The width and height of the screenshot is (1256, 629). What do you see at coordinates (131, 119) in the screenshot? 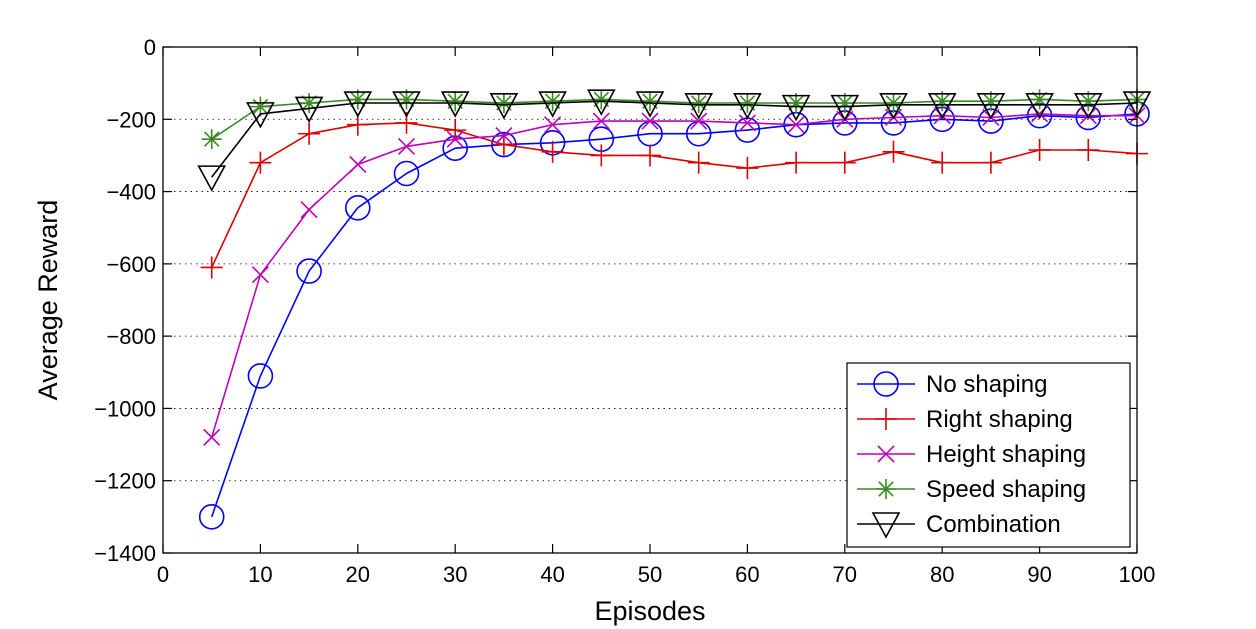
I see `y-tick-label: −200` at bounding box center [131, 119].